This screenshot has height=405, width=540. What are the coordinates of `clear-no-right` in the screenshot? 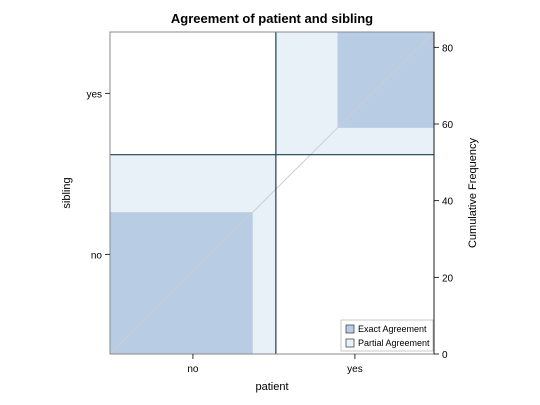 It's located at (270, 287).